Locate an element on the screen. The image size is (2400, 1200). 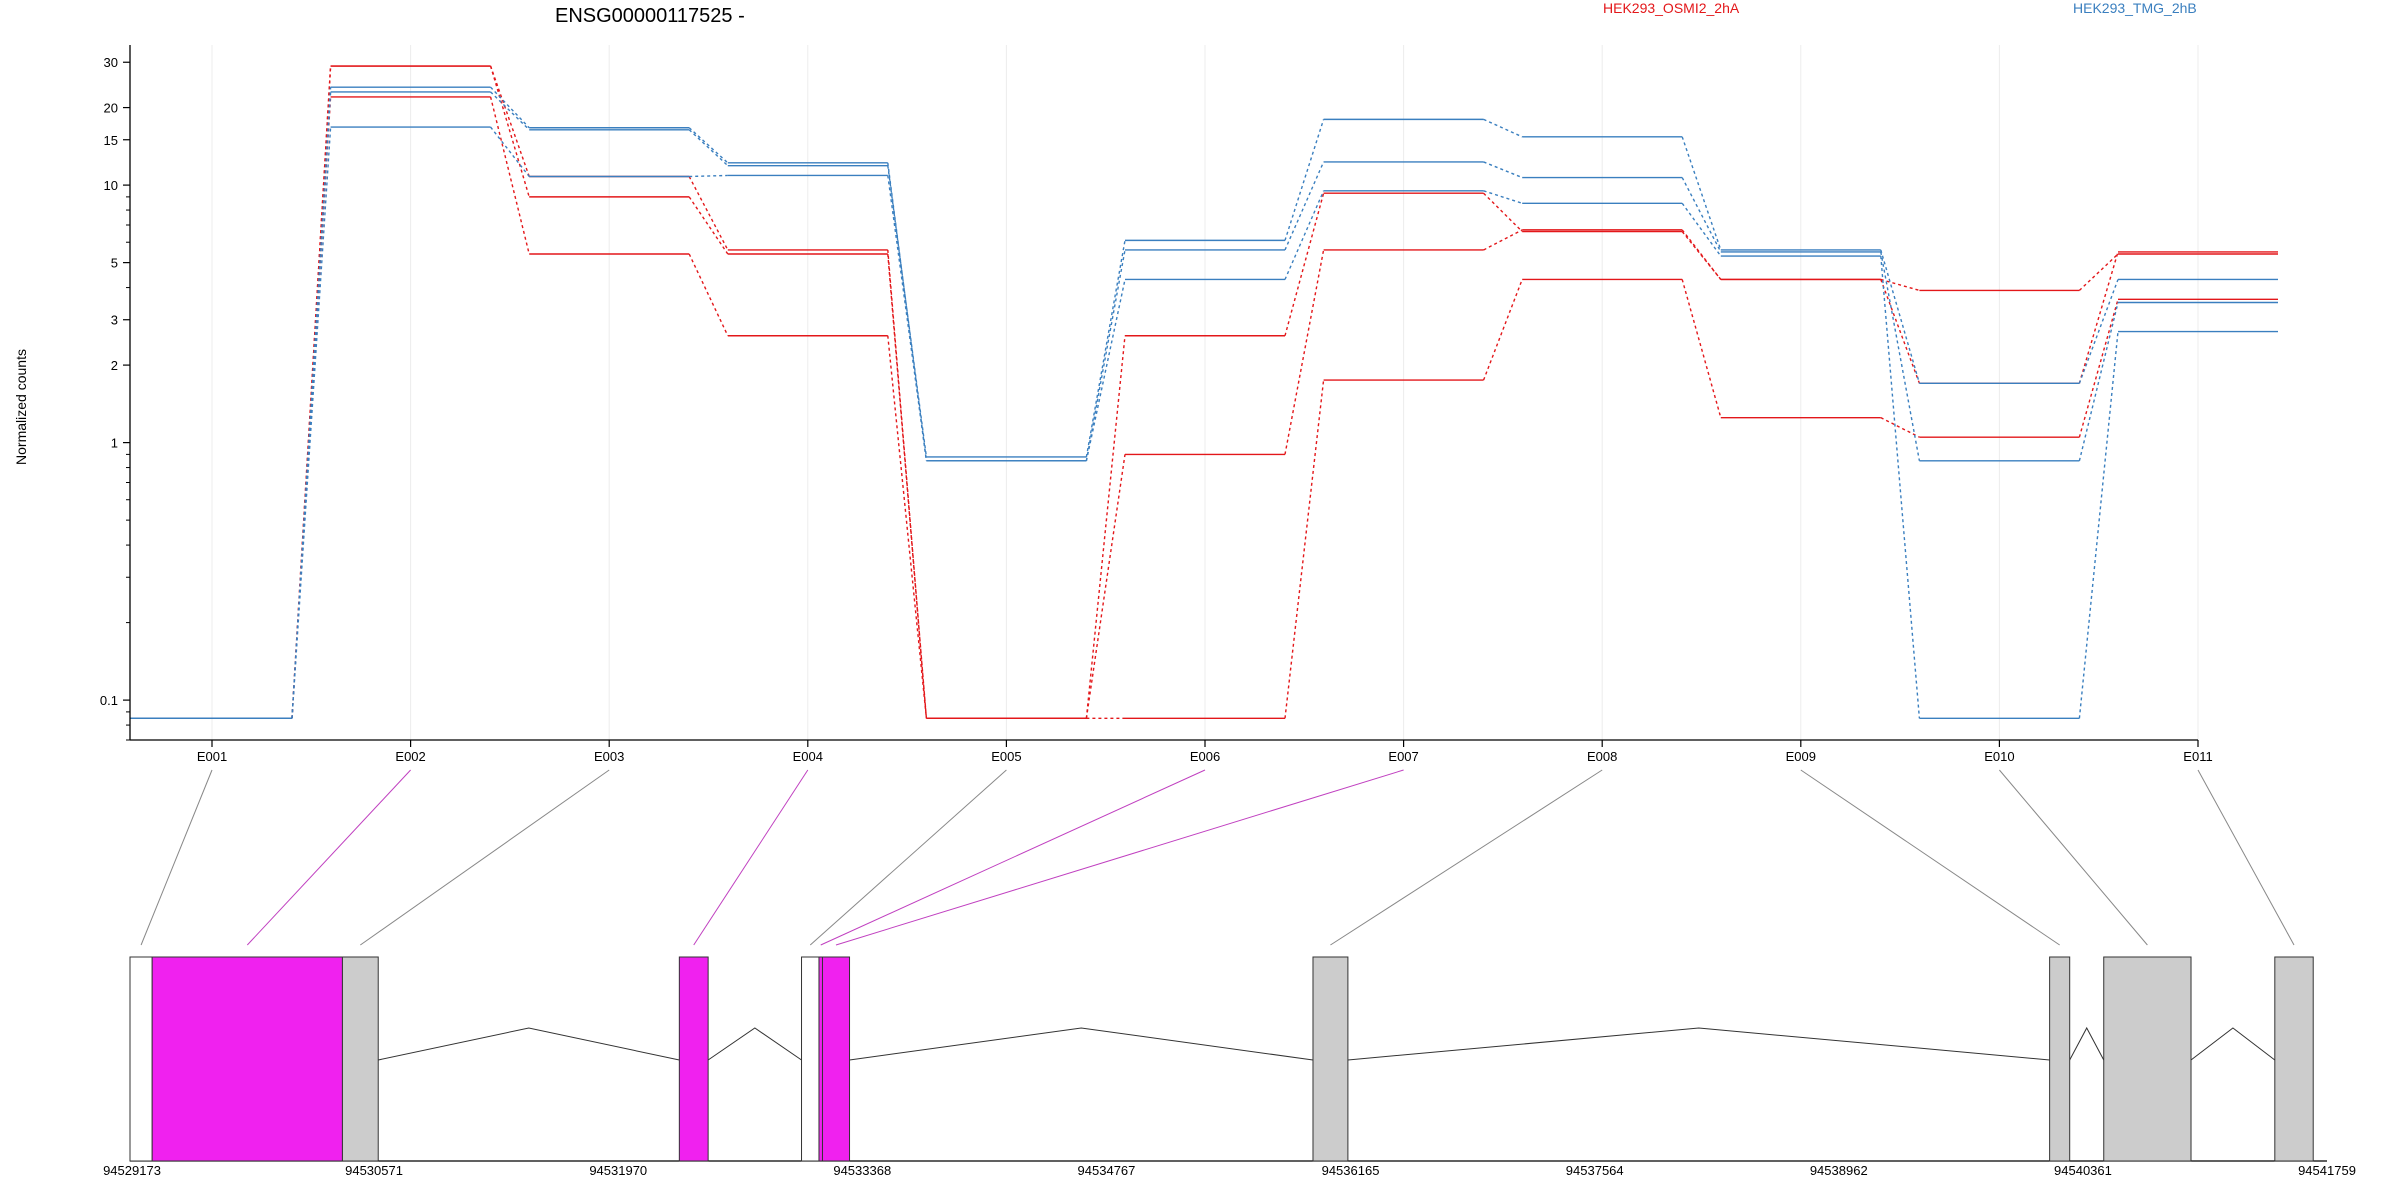
coordinate-label: 94540361 is located at coordinates (2083, 1170).